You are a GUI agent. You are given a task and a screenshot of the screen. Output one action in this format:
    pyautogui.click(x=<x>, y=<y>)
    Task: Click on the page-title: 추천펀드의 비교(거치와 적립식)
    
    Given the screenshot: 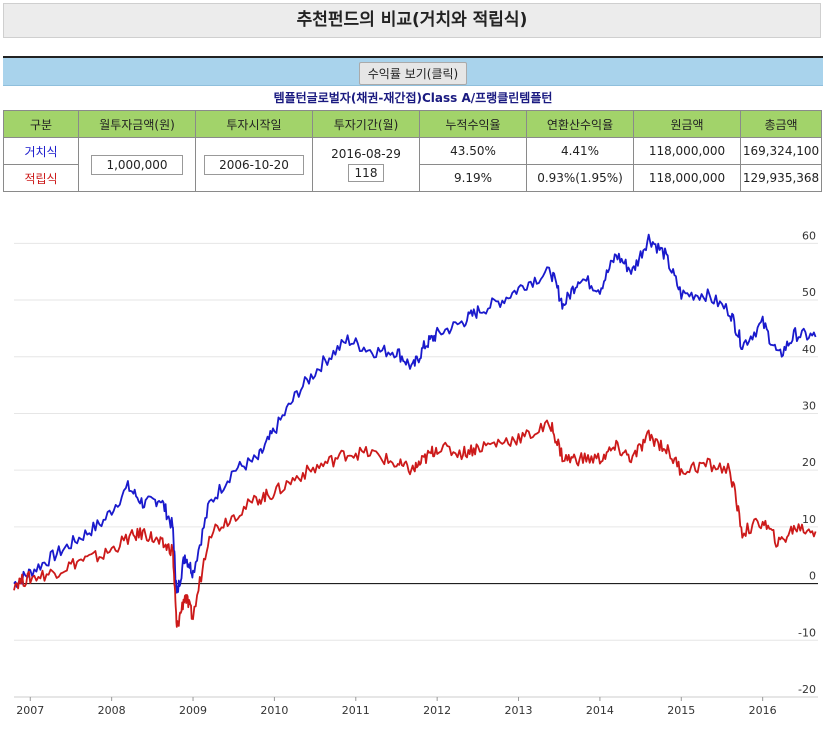 What is the action you would take?
    pyautogui.click(x=412, y=20)
    